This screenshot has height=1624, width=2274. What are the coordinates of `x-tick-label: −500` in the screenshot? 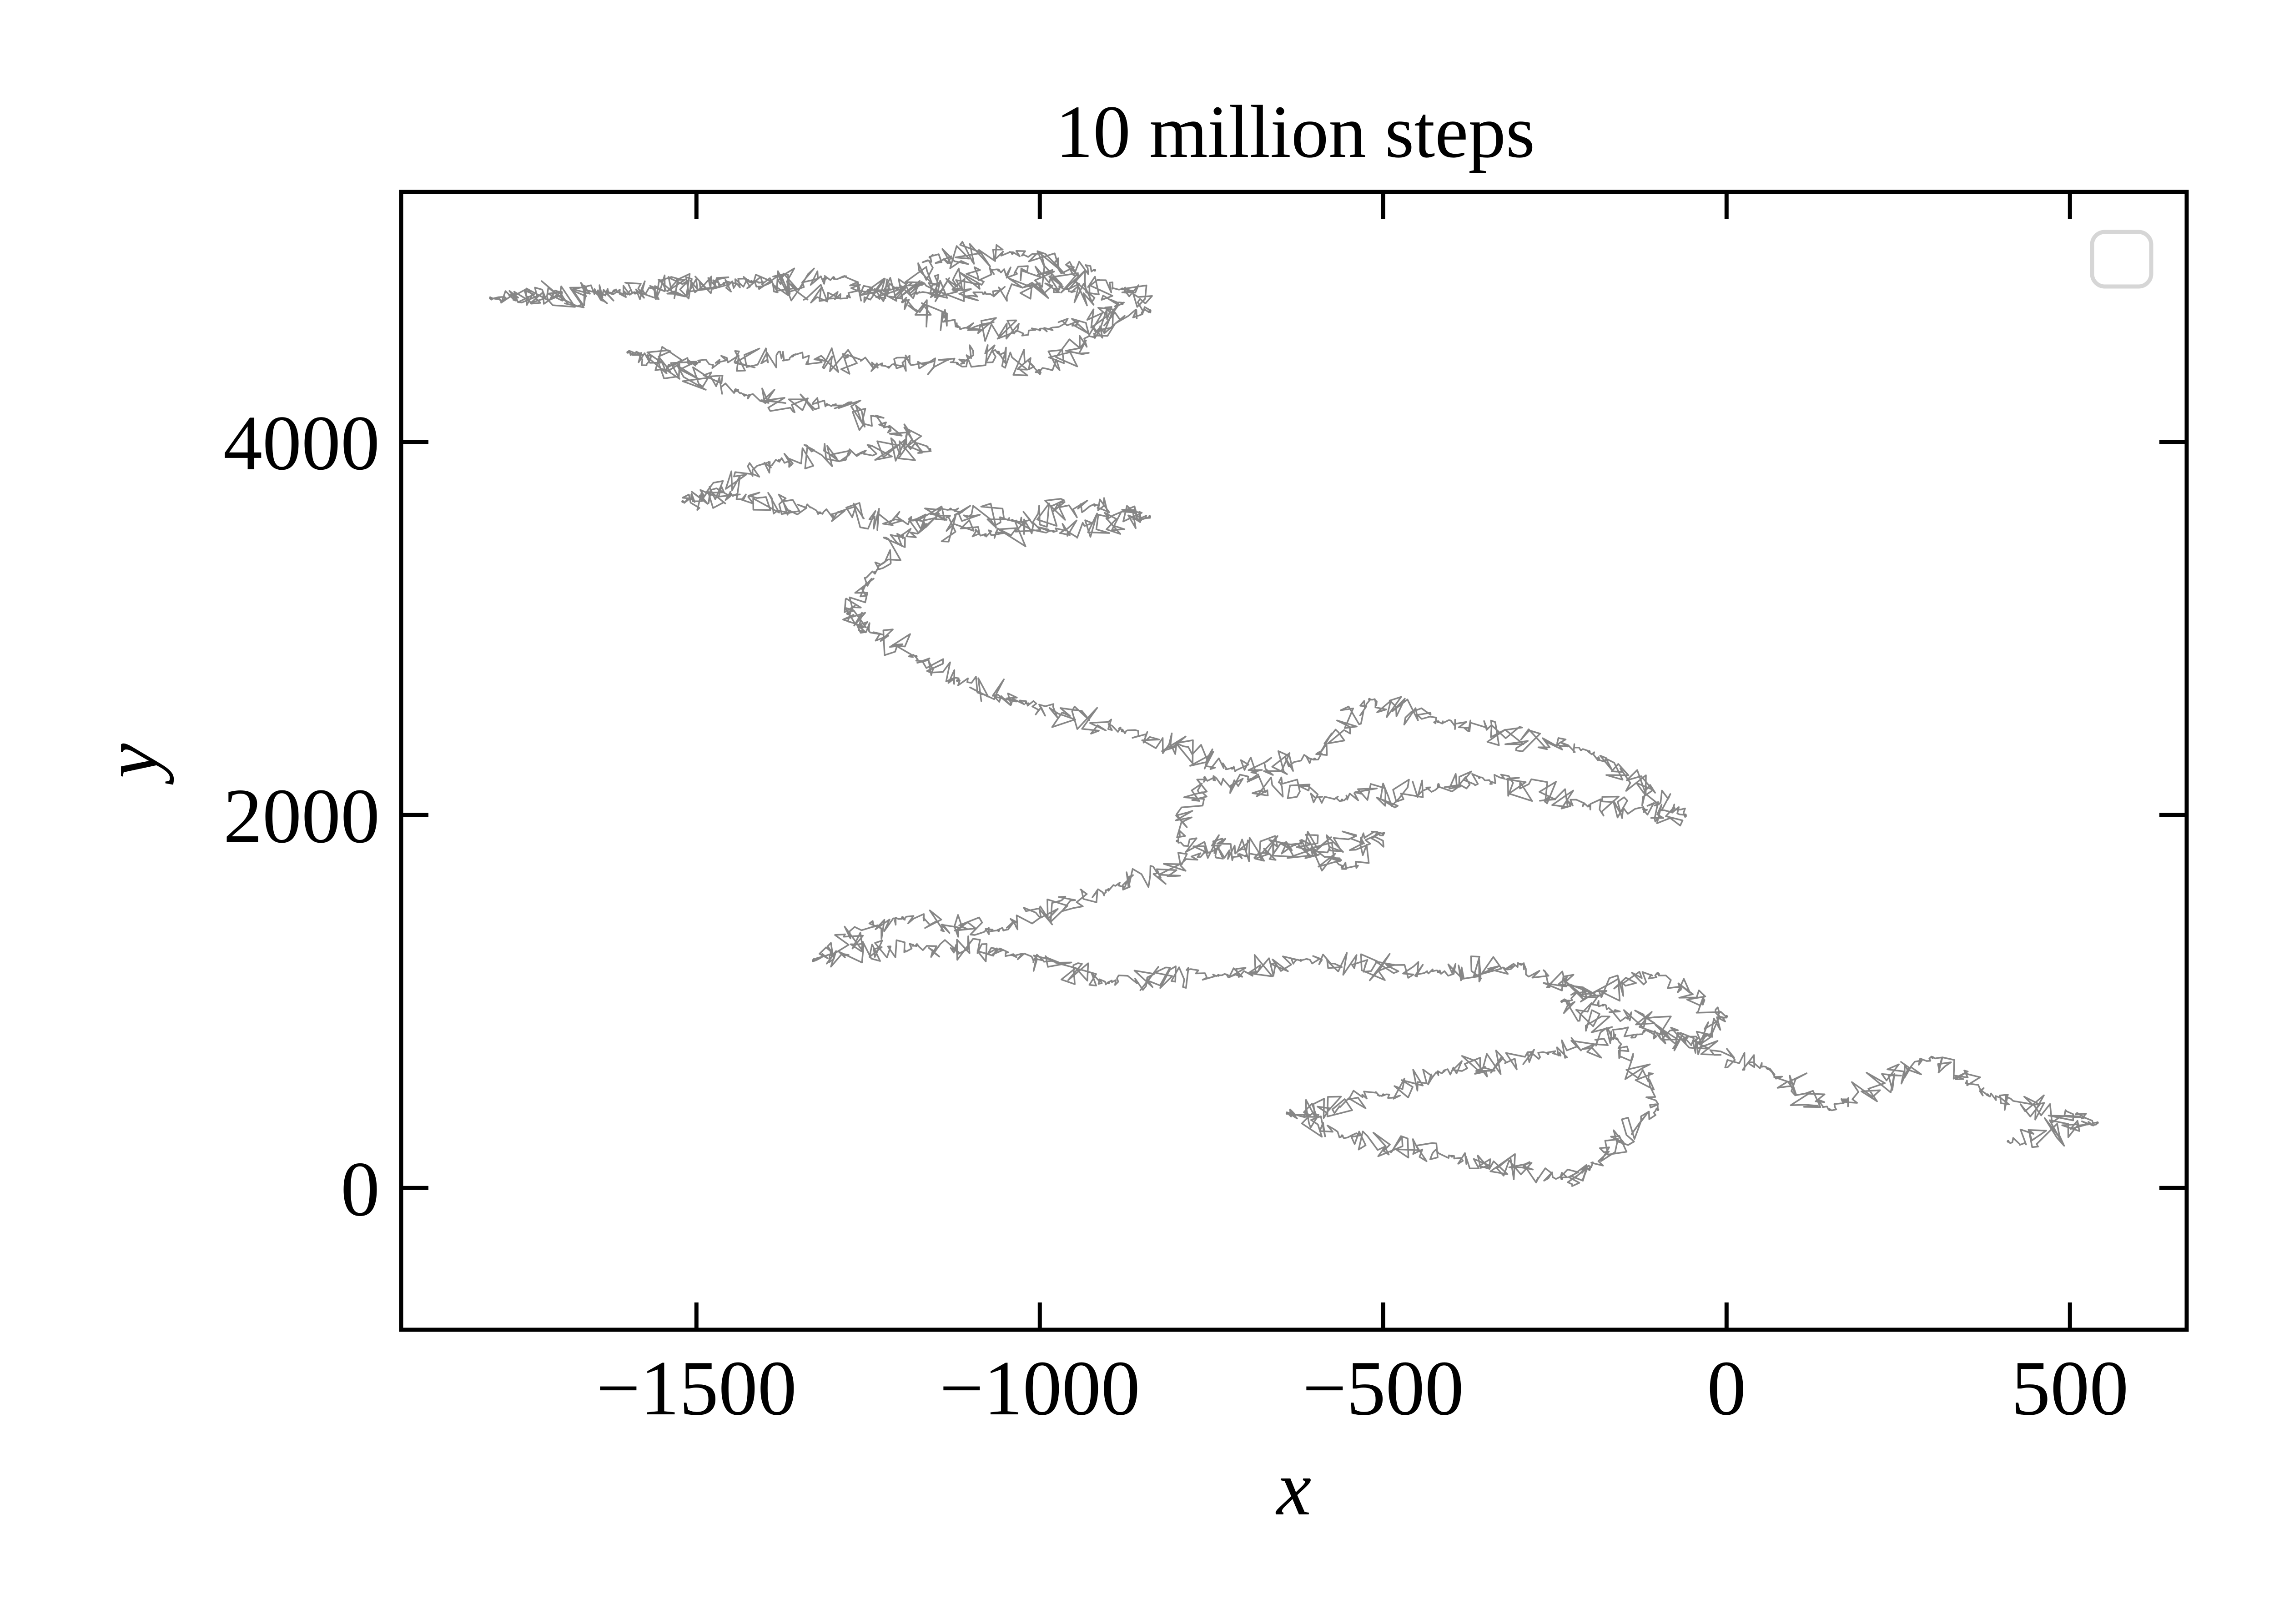 It's located at (1383, 1388).